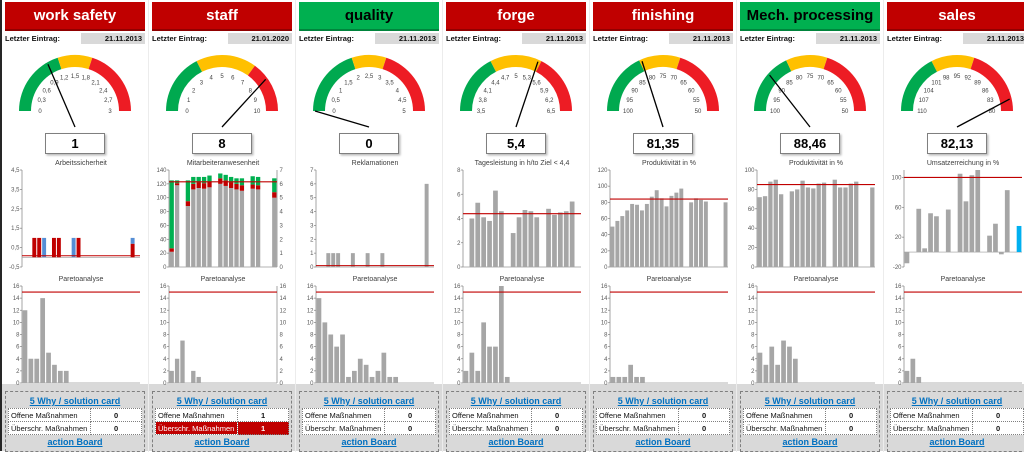  What do you see at coordinates (369, 143) in the screenshot?
I see `kpi-value: 0` at bounding box center [369, 143].